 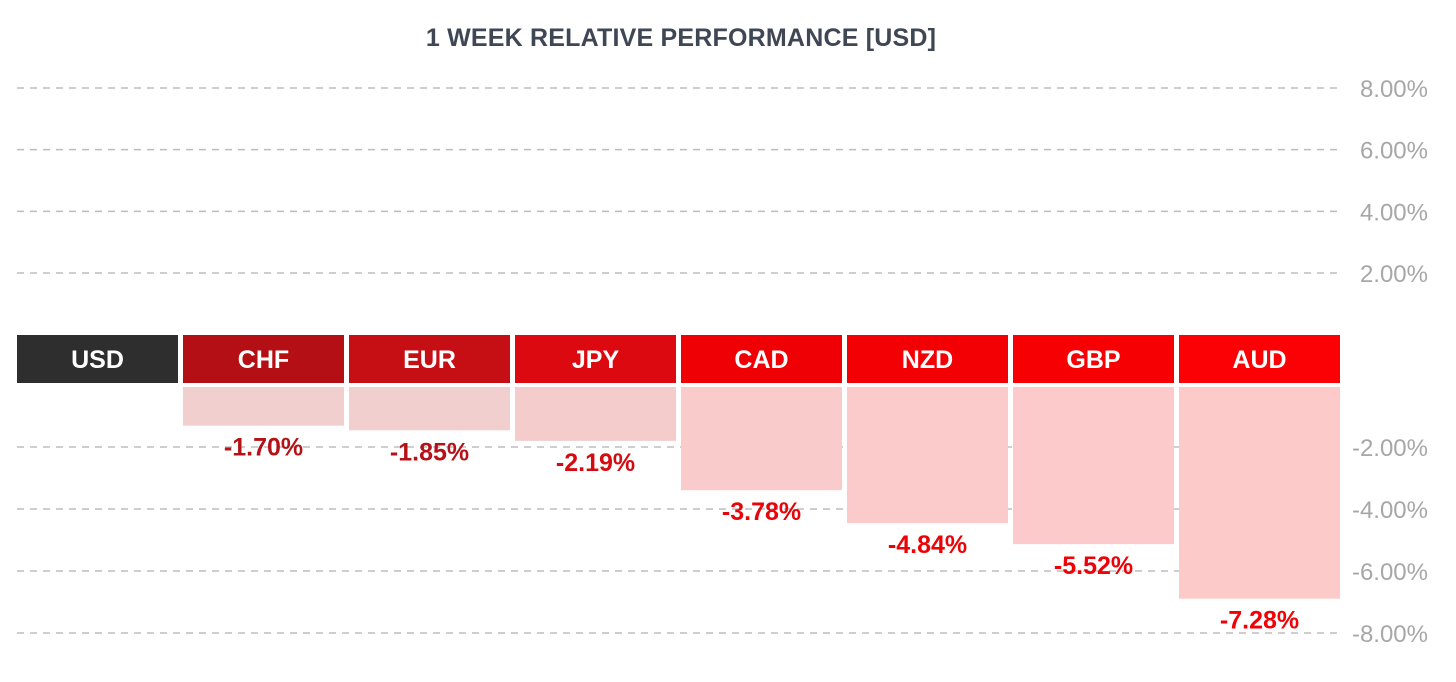 I want to click on value-label-aud: -7.28%, so click(x=1259, y=621).